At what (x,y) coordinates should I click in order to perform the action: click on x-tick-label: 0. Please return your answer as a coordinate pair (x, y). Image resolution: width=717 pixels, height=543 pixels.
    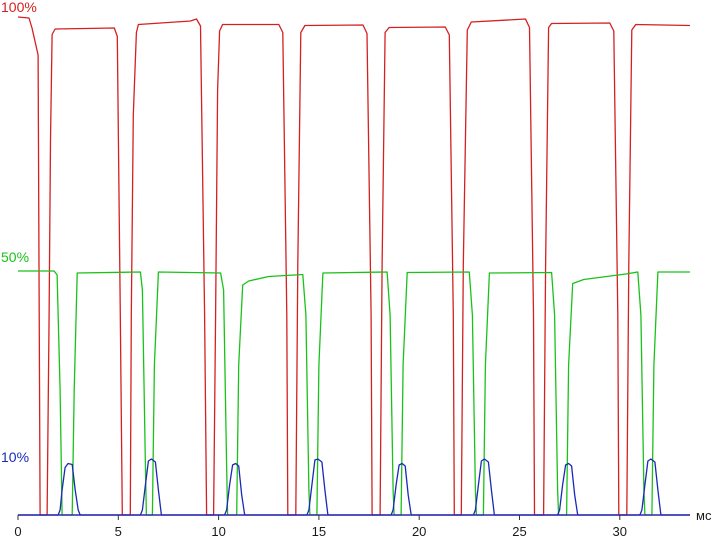
    Looking at the image, I should click on (17, 531).